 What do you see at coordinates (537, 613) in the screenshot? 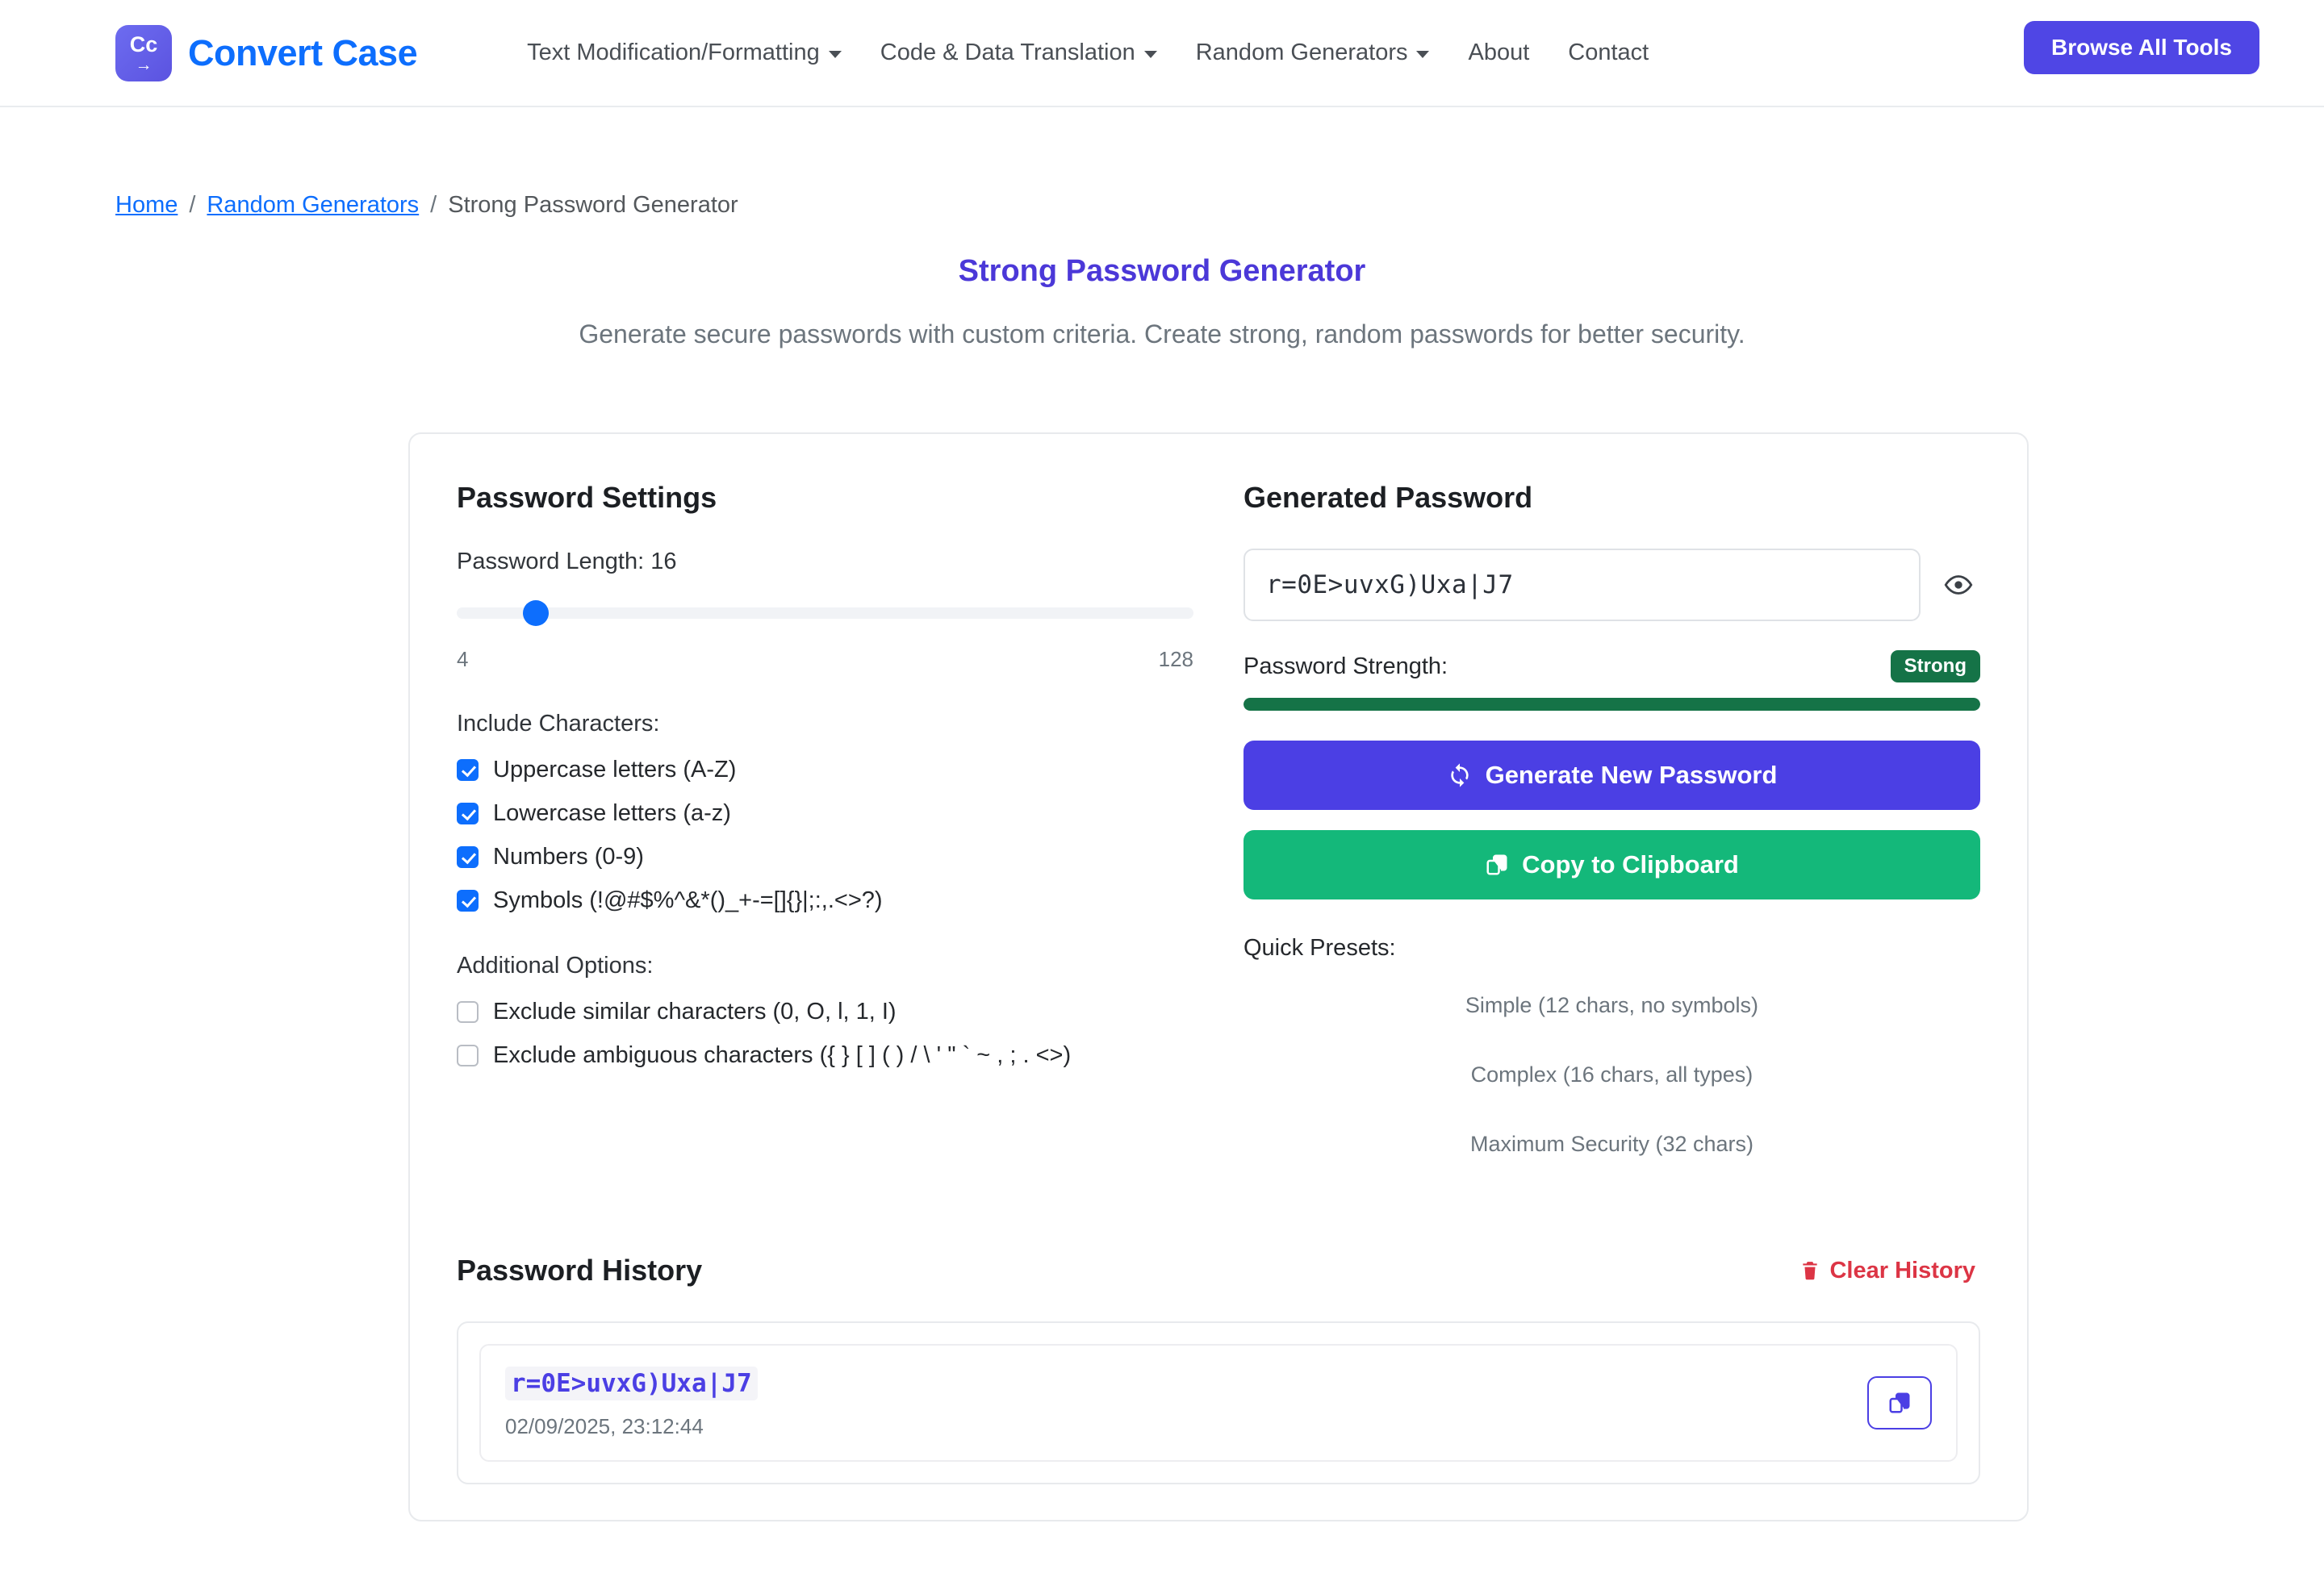
I see `slider-thumb` at bounding box center [537, 613].